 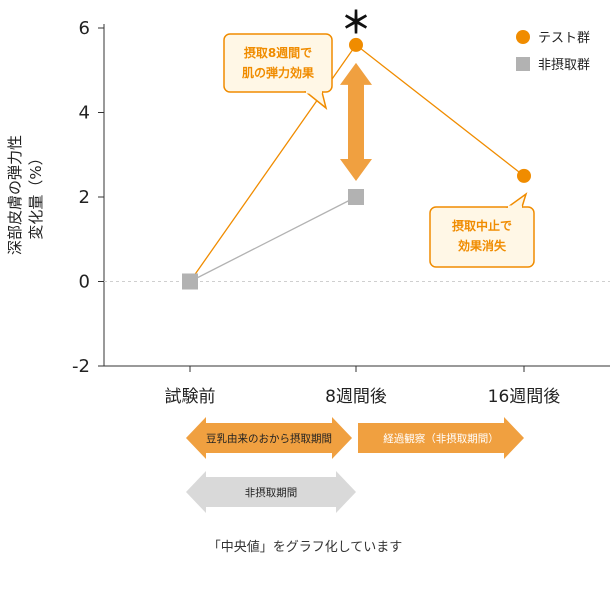 I want to click on legend-label-control: 非摂取群, so click(x=564, y=65).